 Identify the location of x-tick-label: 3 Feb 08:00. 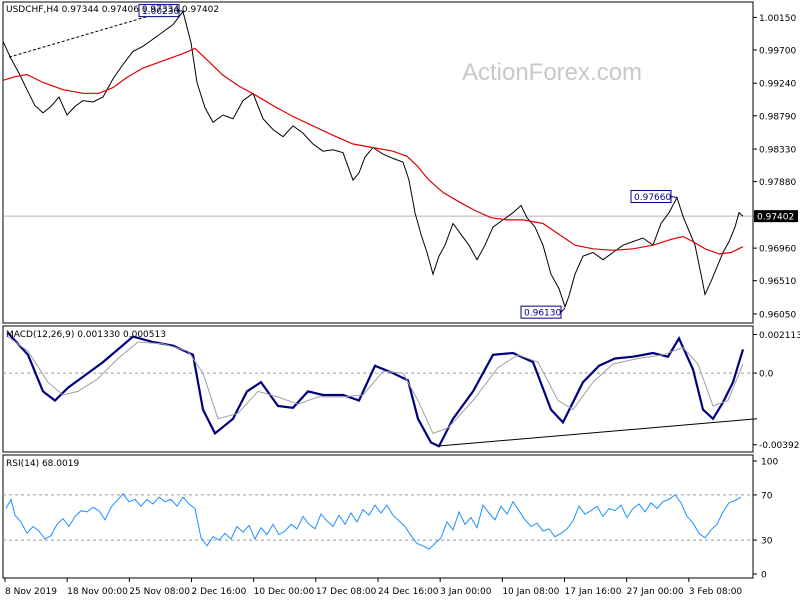
(716, 592).